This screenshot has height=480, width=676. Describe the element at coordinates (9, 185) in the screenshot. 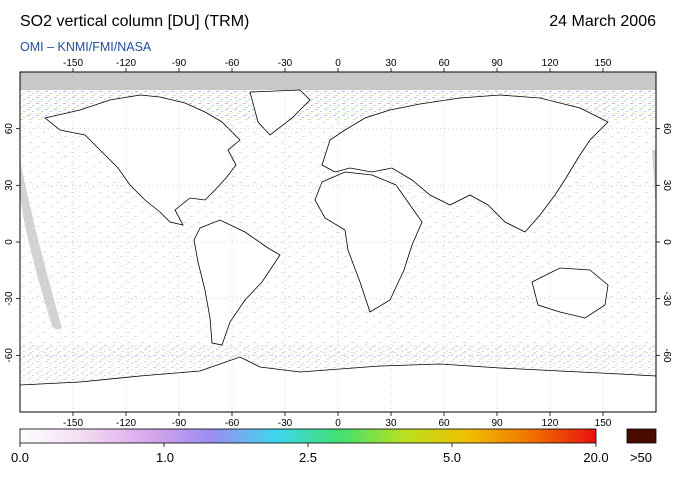

I see `lat-label-left: 30` at that location.